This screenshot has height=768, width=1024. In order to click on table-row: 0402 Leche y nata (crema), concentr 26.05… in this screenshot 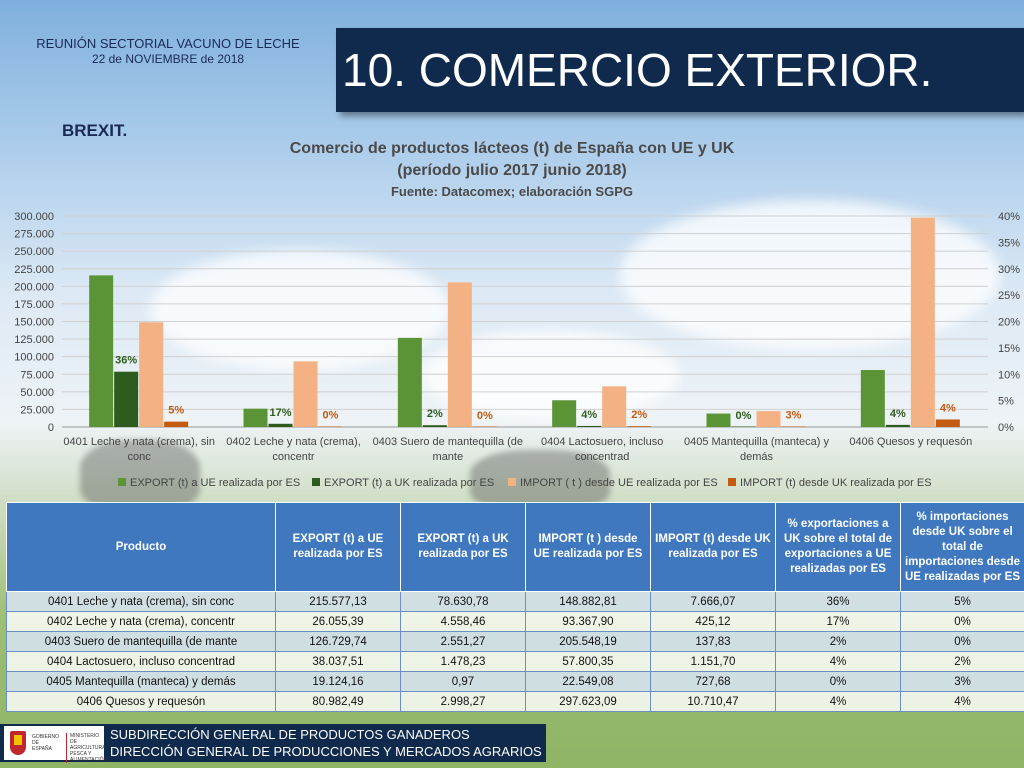, I will do `click(515, 621)`.